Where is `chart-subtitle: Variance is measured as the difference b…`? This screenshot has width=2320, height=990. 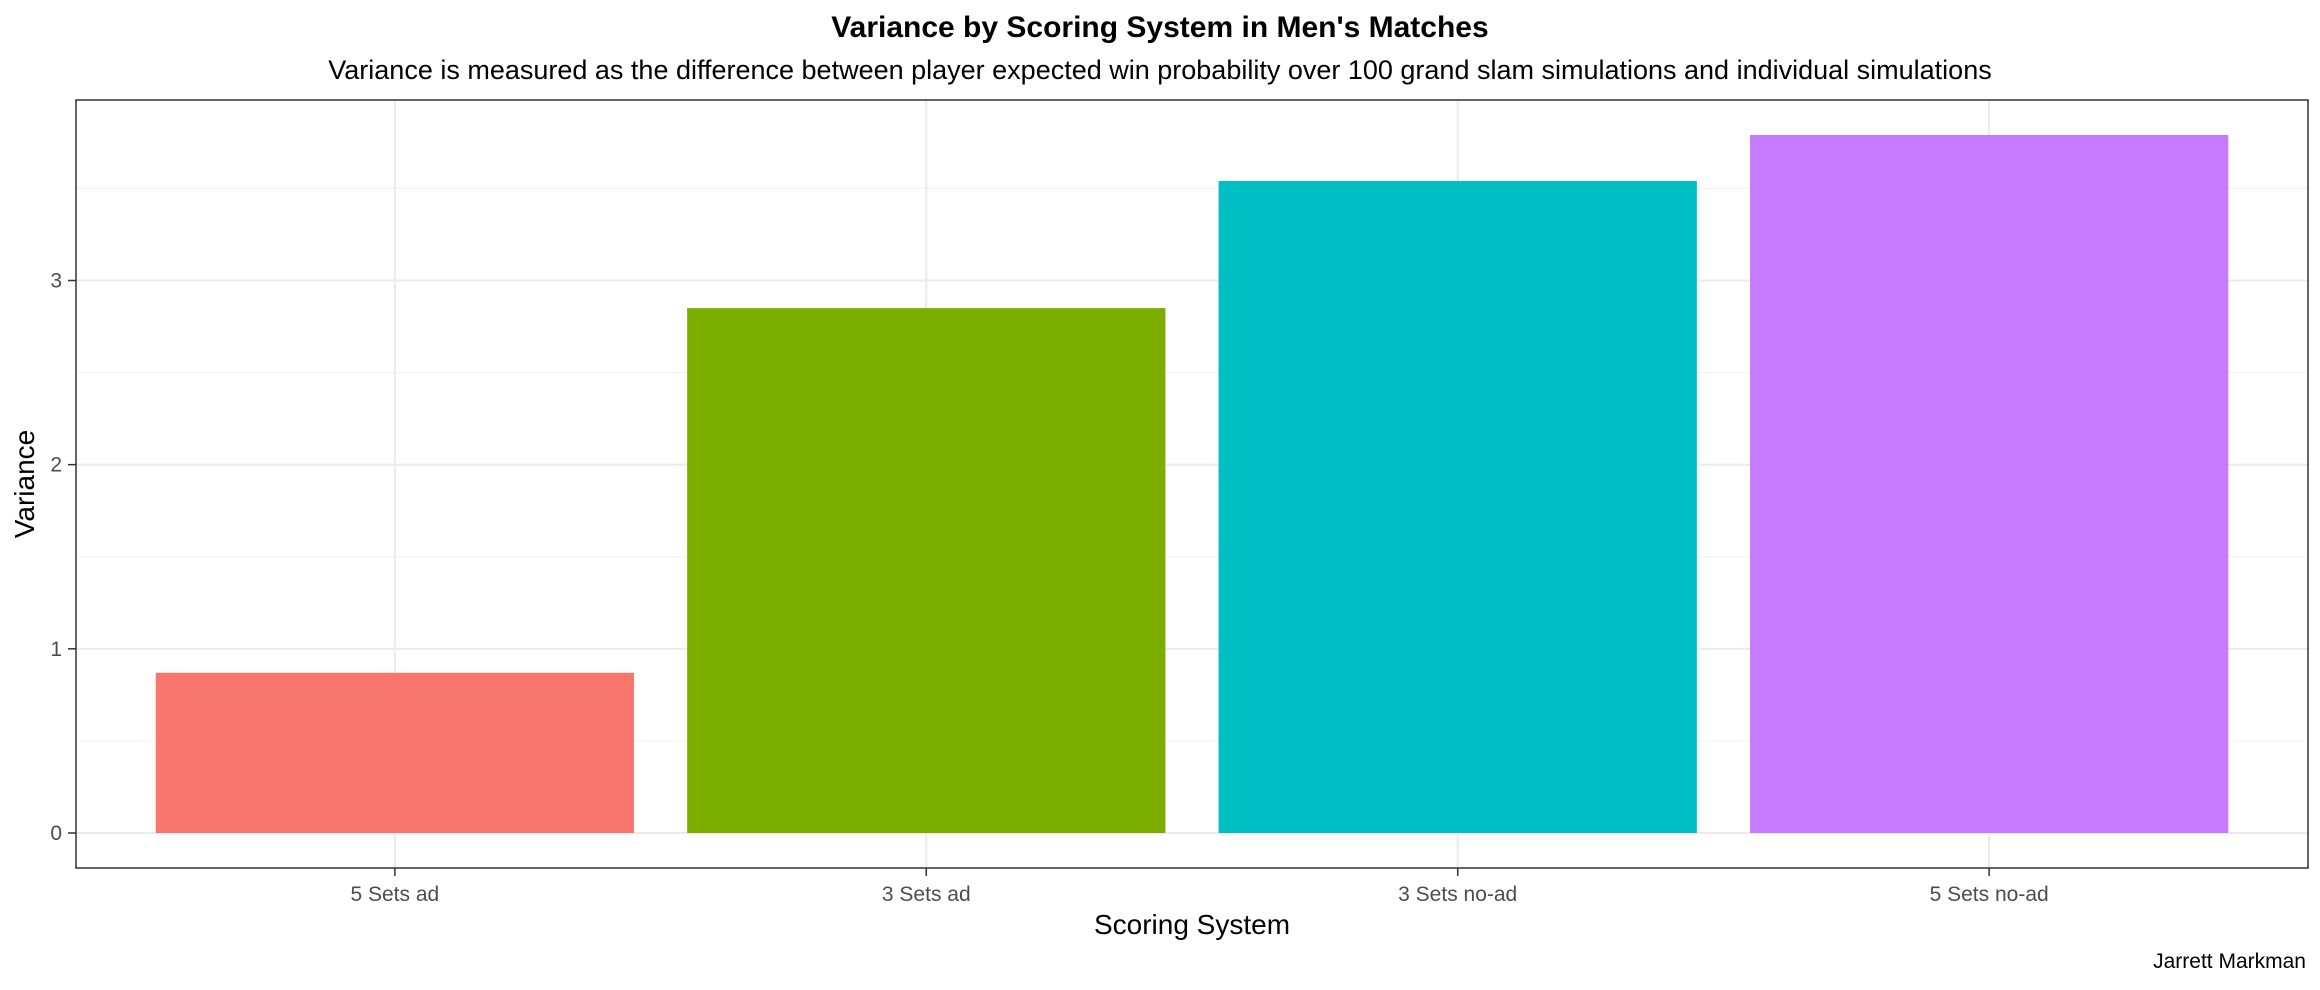
chart-subtitle: Variance is measured as the difference b… is located at coordinates (1160, 70).